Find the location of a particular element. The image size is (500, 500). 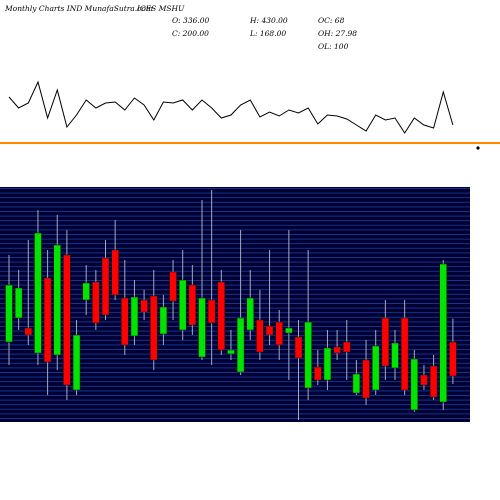

ohlc-annotation: C: 200.00 is located at coordinates (190, 33).